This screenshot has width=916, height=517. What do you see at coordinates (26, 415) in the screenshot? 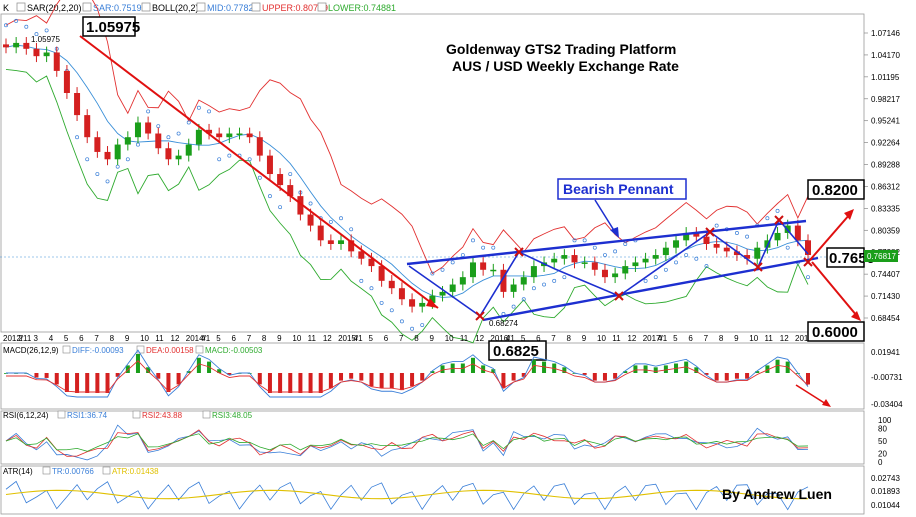
I see `rsi-label: RSI(6,12,24)` at bounding box center [26, 415].